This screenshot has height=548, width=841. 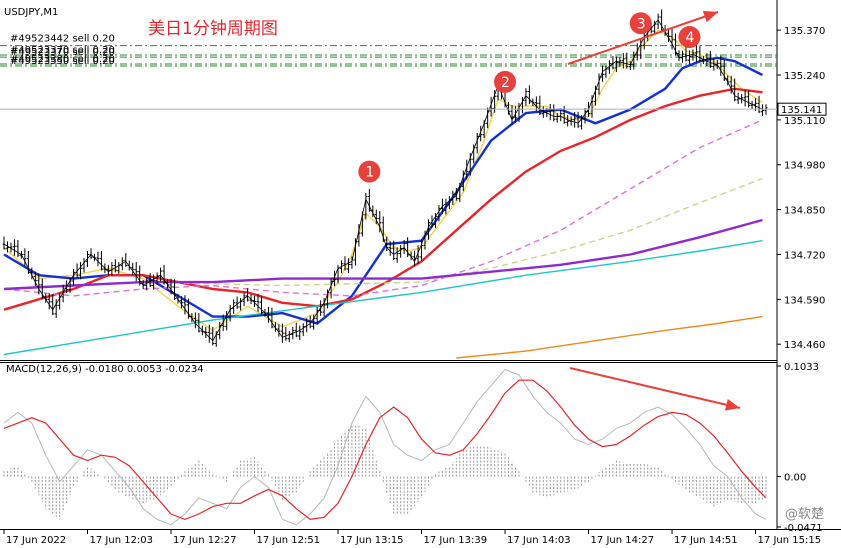 What do you see at coordinates (804, 300) in the screenshot?
I see `y-tick-label: 134.590` at bounding box center [804, 300].